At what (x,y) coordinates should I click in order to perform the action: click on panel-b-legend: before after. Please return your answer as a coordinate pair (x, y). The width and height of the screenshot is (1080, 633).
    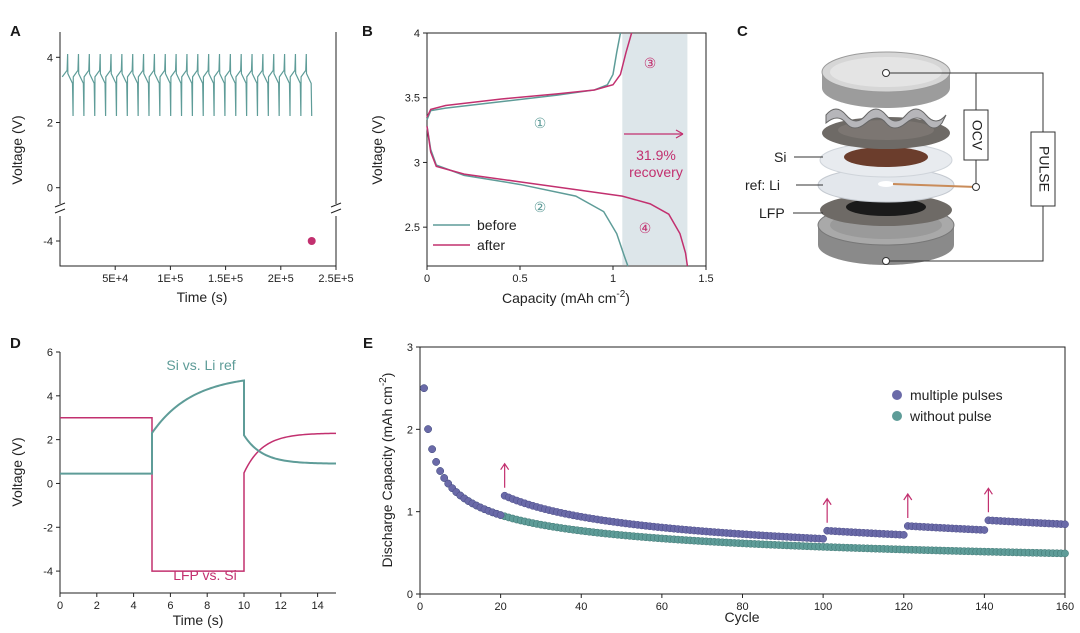
    Looking at the image, I should click on (475, 235).